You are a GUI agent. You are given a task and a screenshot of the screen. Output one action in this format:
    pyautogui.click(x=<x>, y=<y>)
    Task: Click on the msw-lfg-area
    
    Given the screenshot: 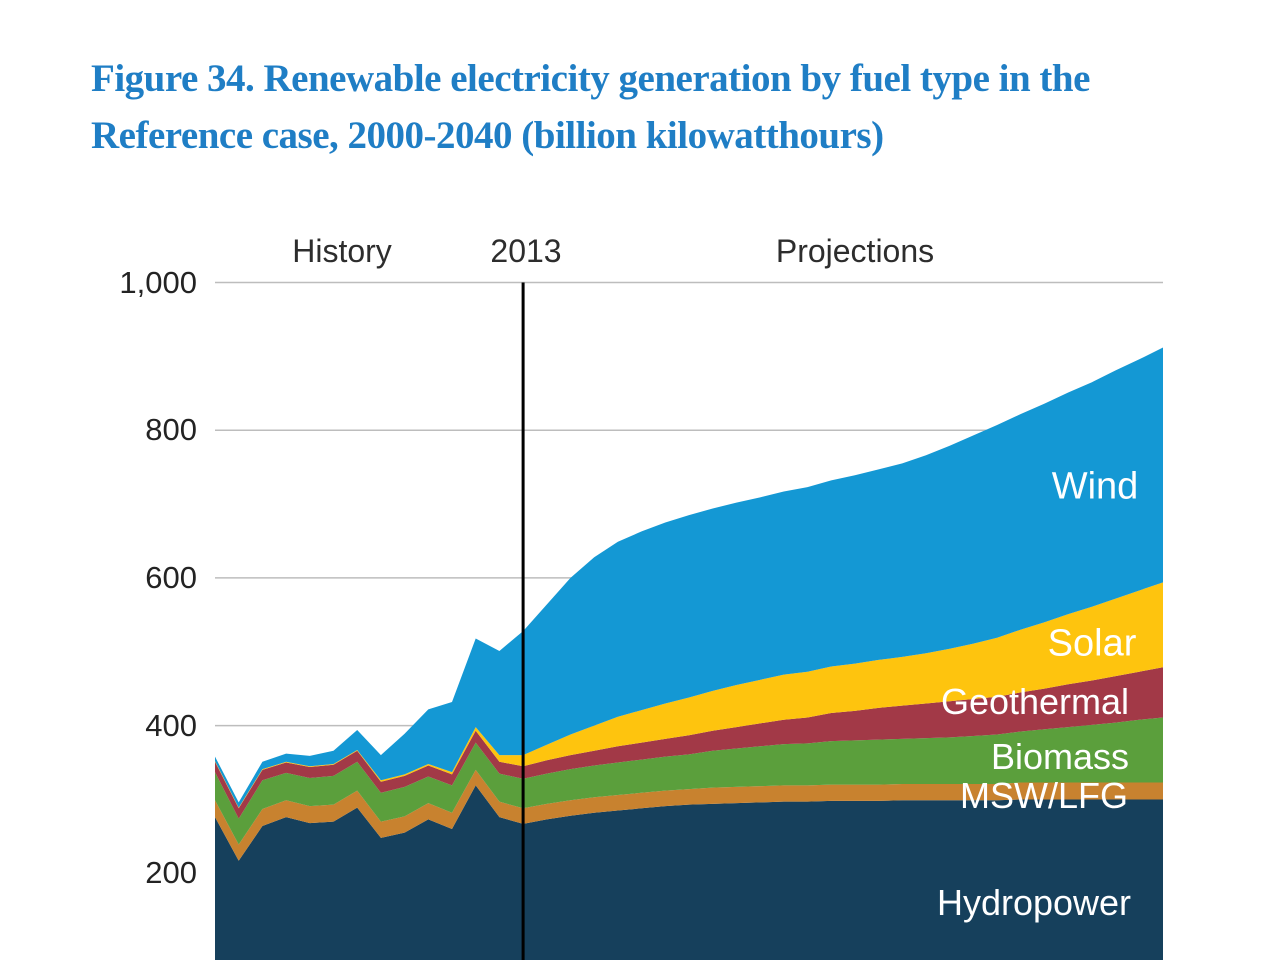 What is the action you would take?
    pyautogui.click(x=689, y=815)
    